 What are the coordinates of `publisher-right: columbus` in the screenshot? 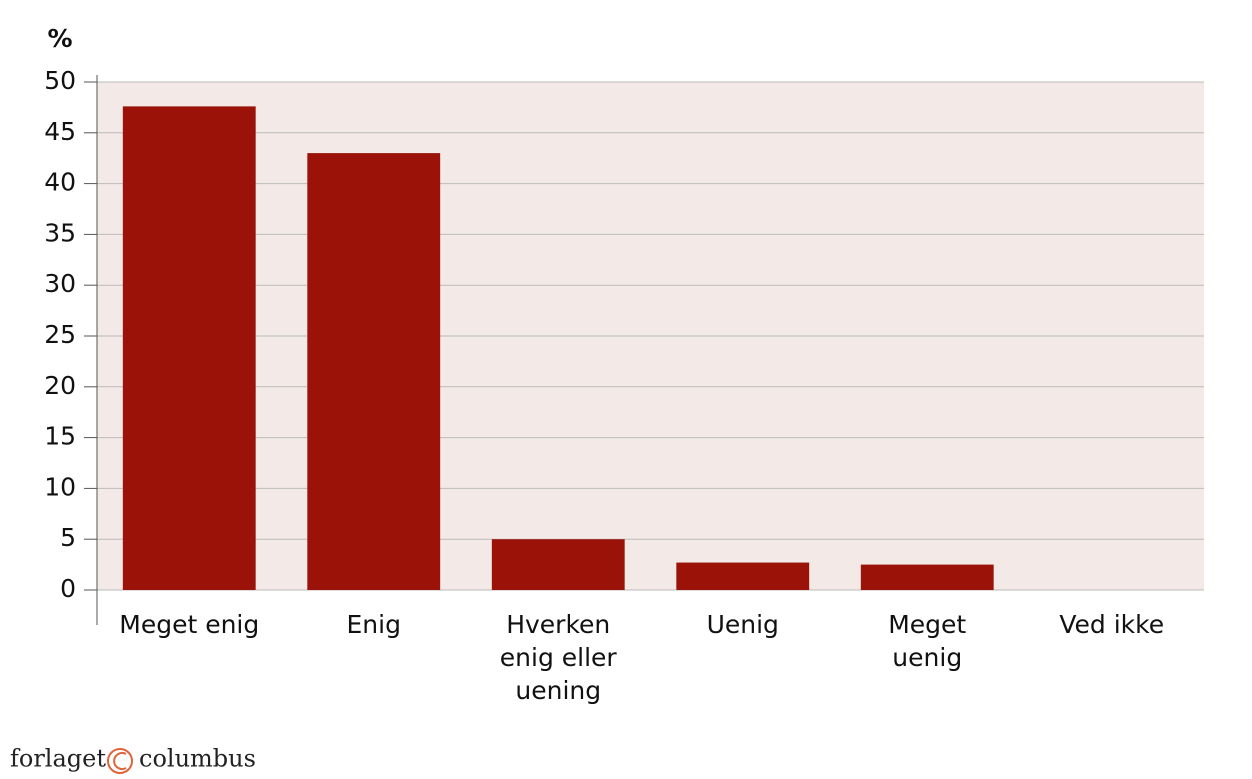 It's located at (197, 759).